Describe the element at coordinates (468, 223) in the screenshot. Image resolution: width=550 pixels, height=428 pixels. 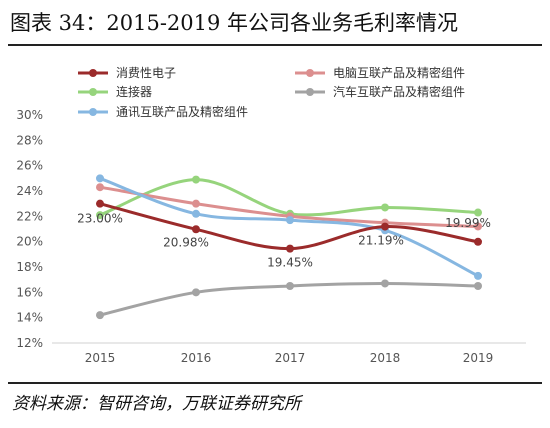
I see `data-label: 19.99%` at that location.